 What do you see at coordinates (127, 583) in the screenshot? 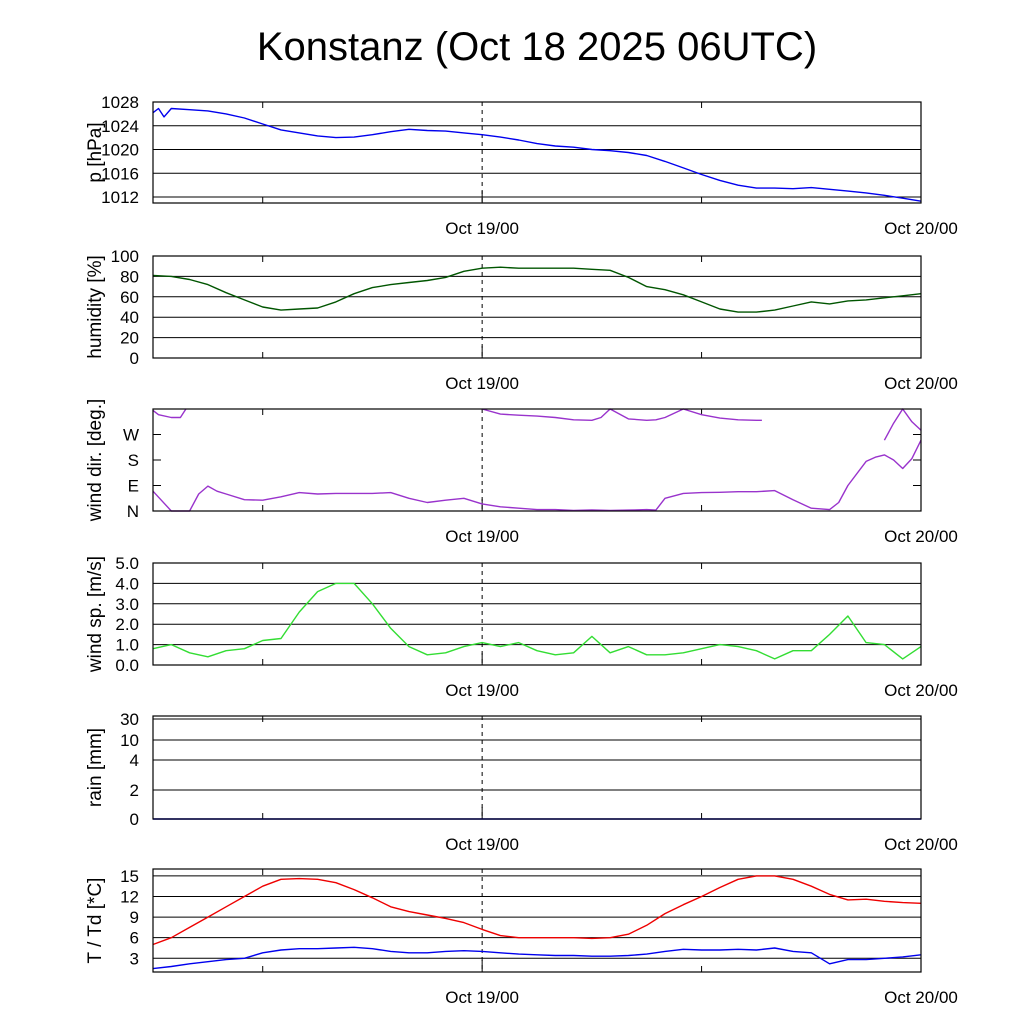
I see `y-tick-label: 4.0` at bounding box center [127, 583].